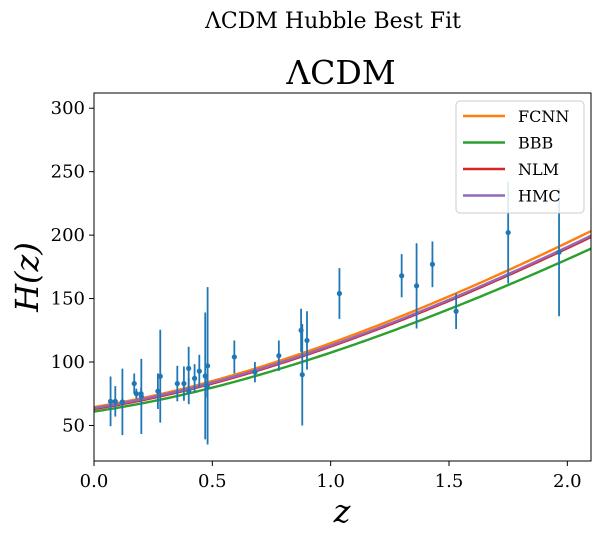 The image size is (599, 543). Describe the element at coordinates (94, 481) in the screenshot. I see `x-tick-label: 0.0` at that location.